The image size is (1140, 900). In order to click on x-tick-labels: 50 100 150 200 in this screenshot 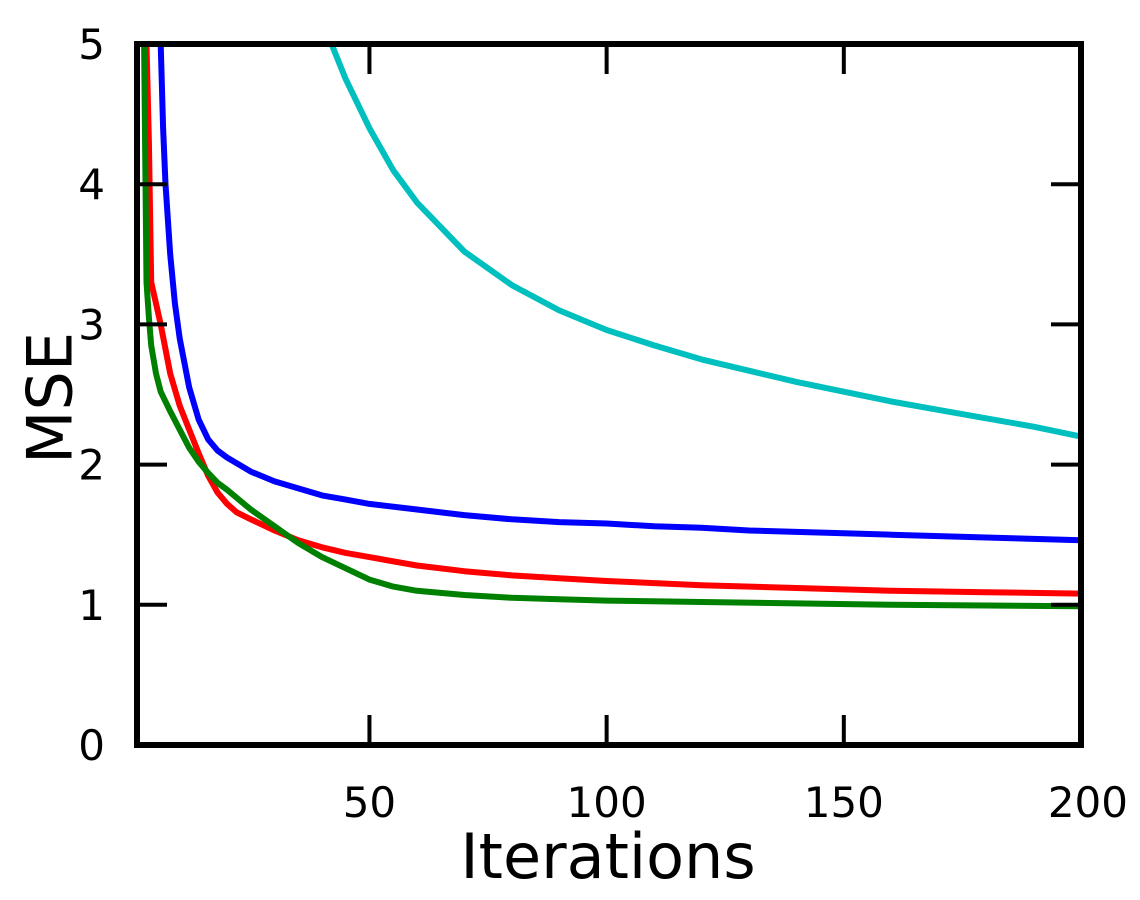, I will do `click(735, 802)`.